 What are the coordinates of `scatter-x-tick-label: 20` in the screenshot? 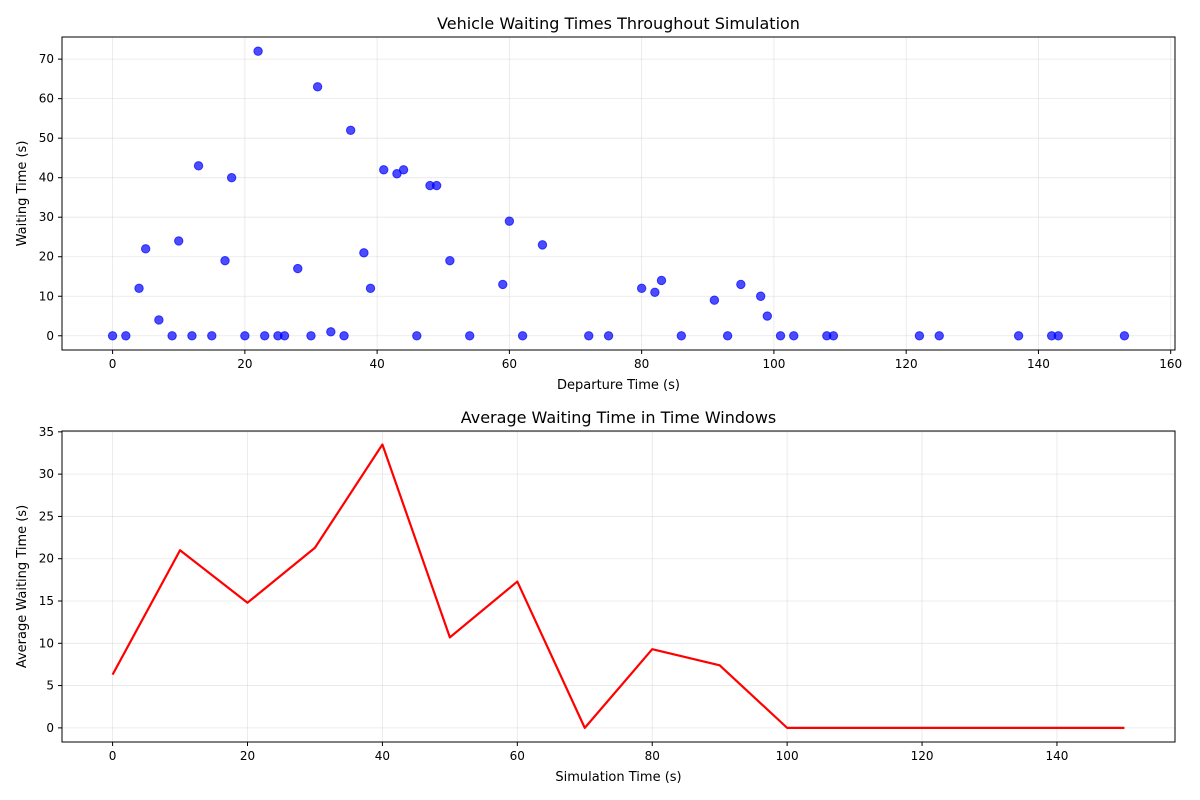 It's located at (244, 364).